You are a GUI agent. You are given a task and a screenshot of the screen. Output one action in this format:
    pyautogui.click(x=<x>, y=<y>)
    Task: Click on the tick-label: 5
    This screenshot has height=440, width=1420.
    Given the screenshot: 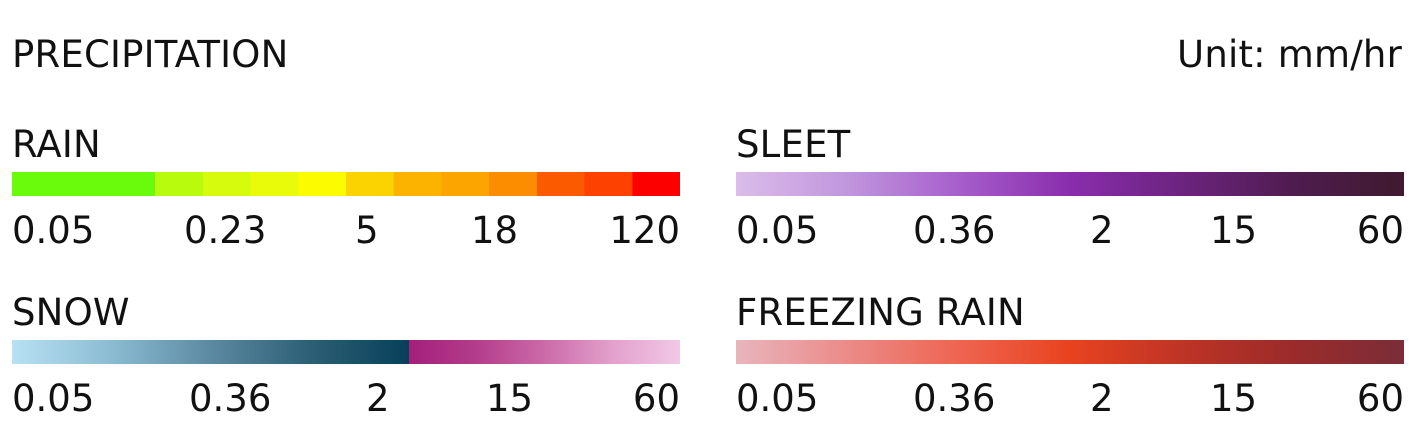 What is the action you would take?
    pyautogui.click(x=367, y=230)
    